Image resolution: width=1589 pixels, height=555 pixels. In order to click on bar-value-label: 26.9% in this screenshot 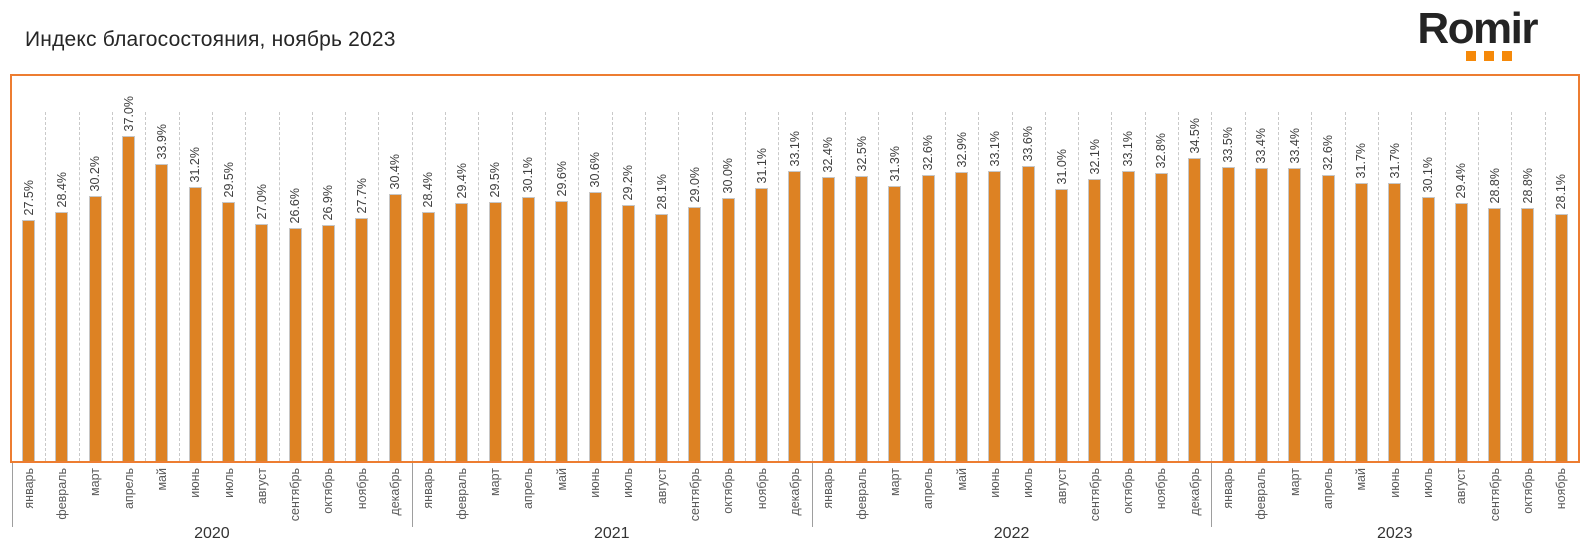, I will do `click(328, 202)`.